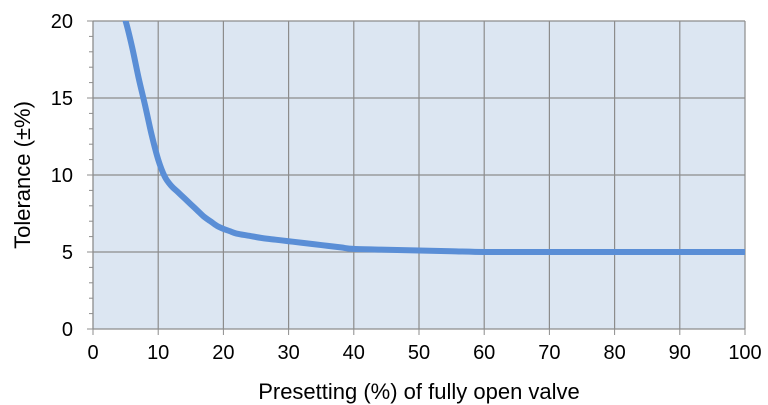 This screenshot has height=405, width=768. Describe the element at coordinates (62, 176) in the screenshot. I see `y-tick-label: 10` at that location.